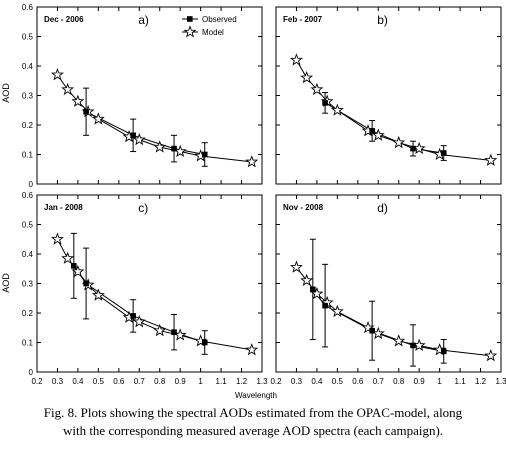 The height and width of the screenshot is (453, 506). I want to click on panel-label: d), so click(382, 208).